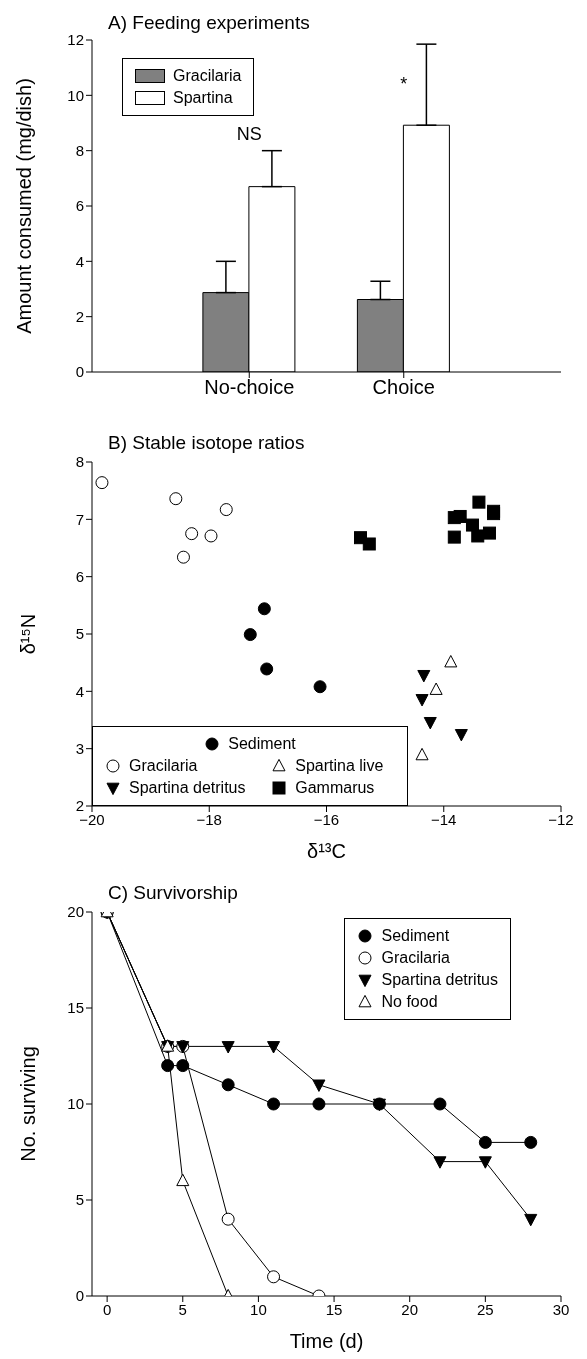 This screenshot has height=1359, width=587. What do you see at coordinates (258, 1309) in the screenshot?
I see `x-tick-label: 10` at bounding box center [258, 1309].